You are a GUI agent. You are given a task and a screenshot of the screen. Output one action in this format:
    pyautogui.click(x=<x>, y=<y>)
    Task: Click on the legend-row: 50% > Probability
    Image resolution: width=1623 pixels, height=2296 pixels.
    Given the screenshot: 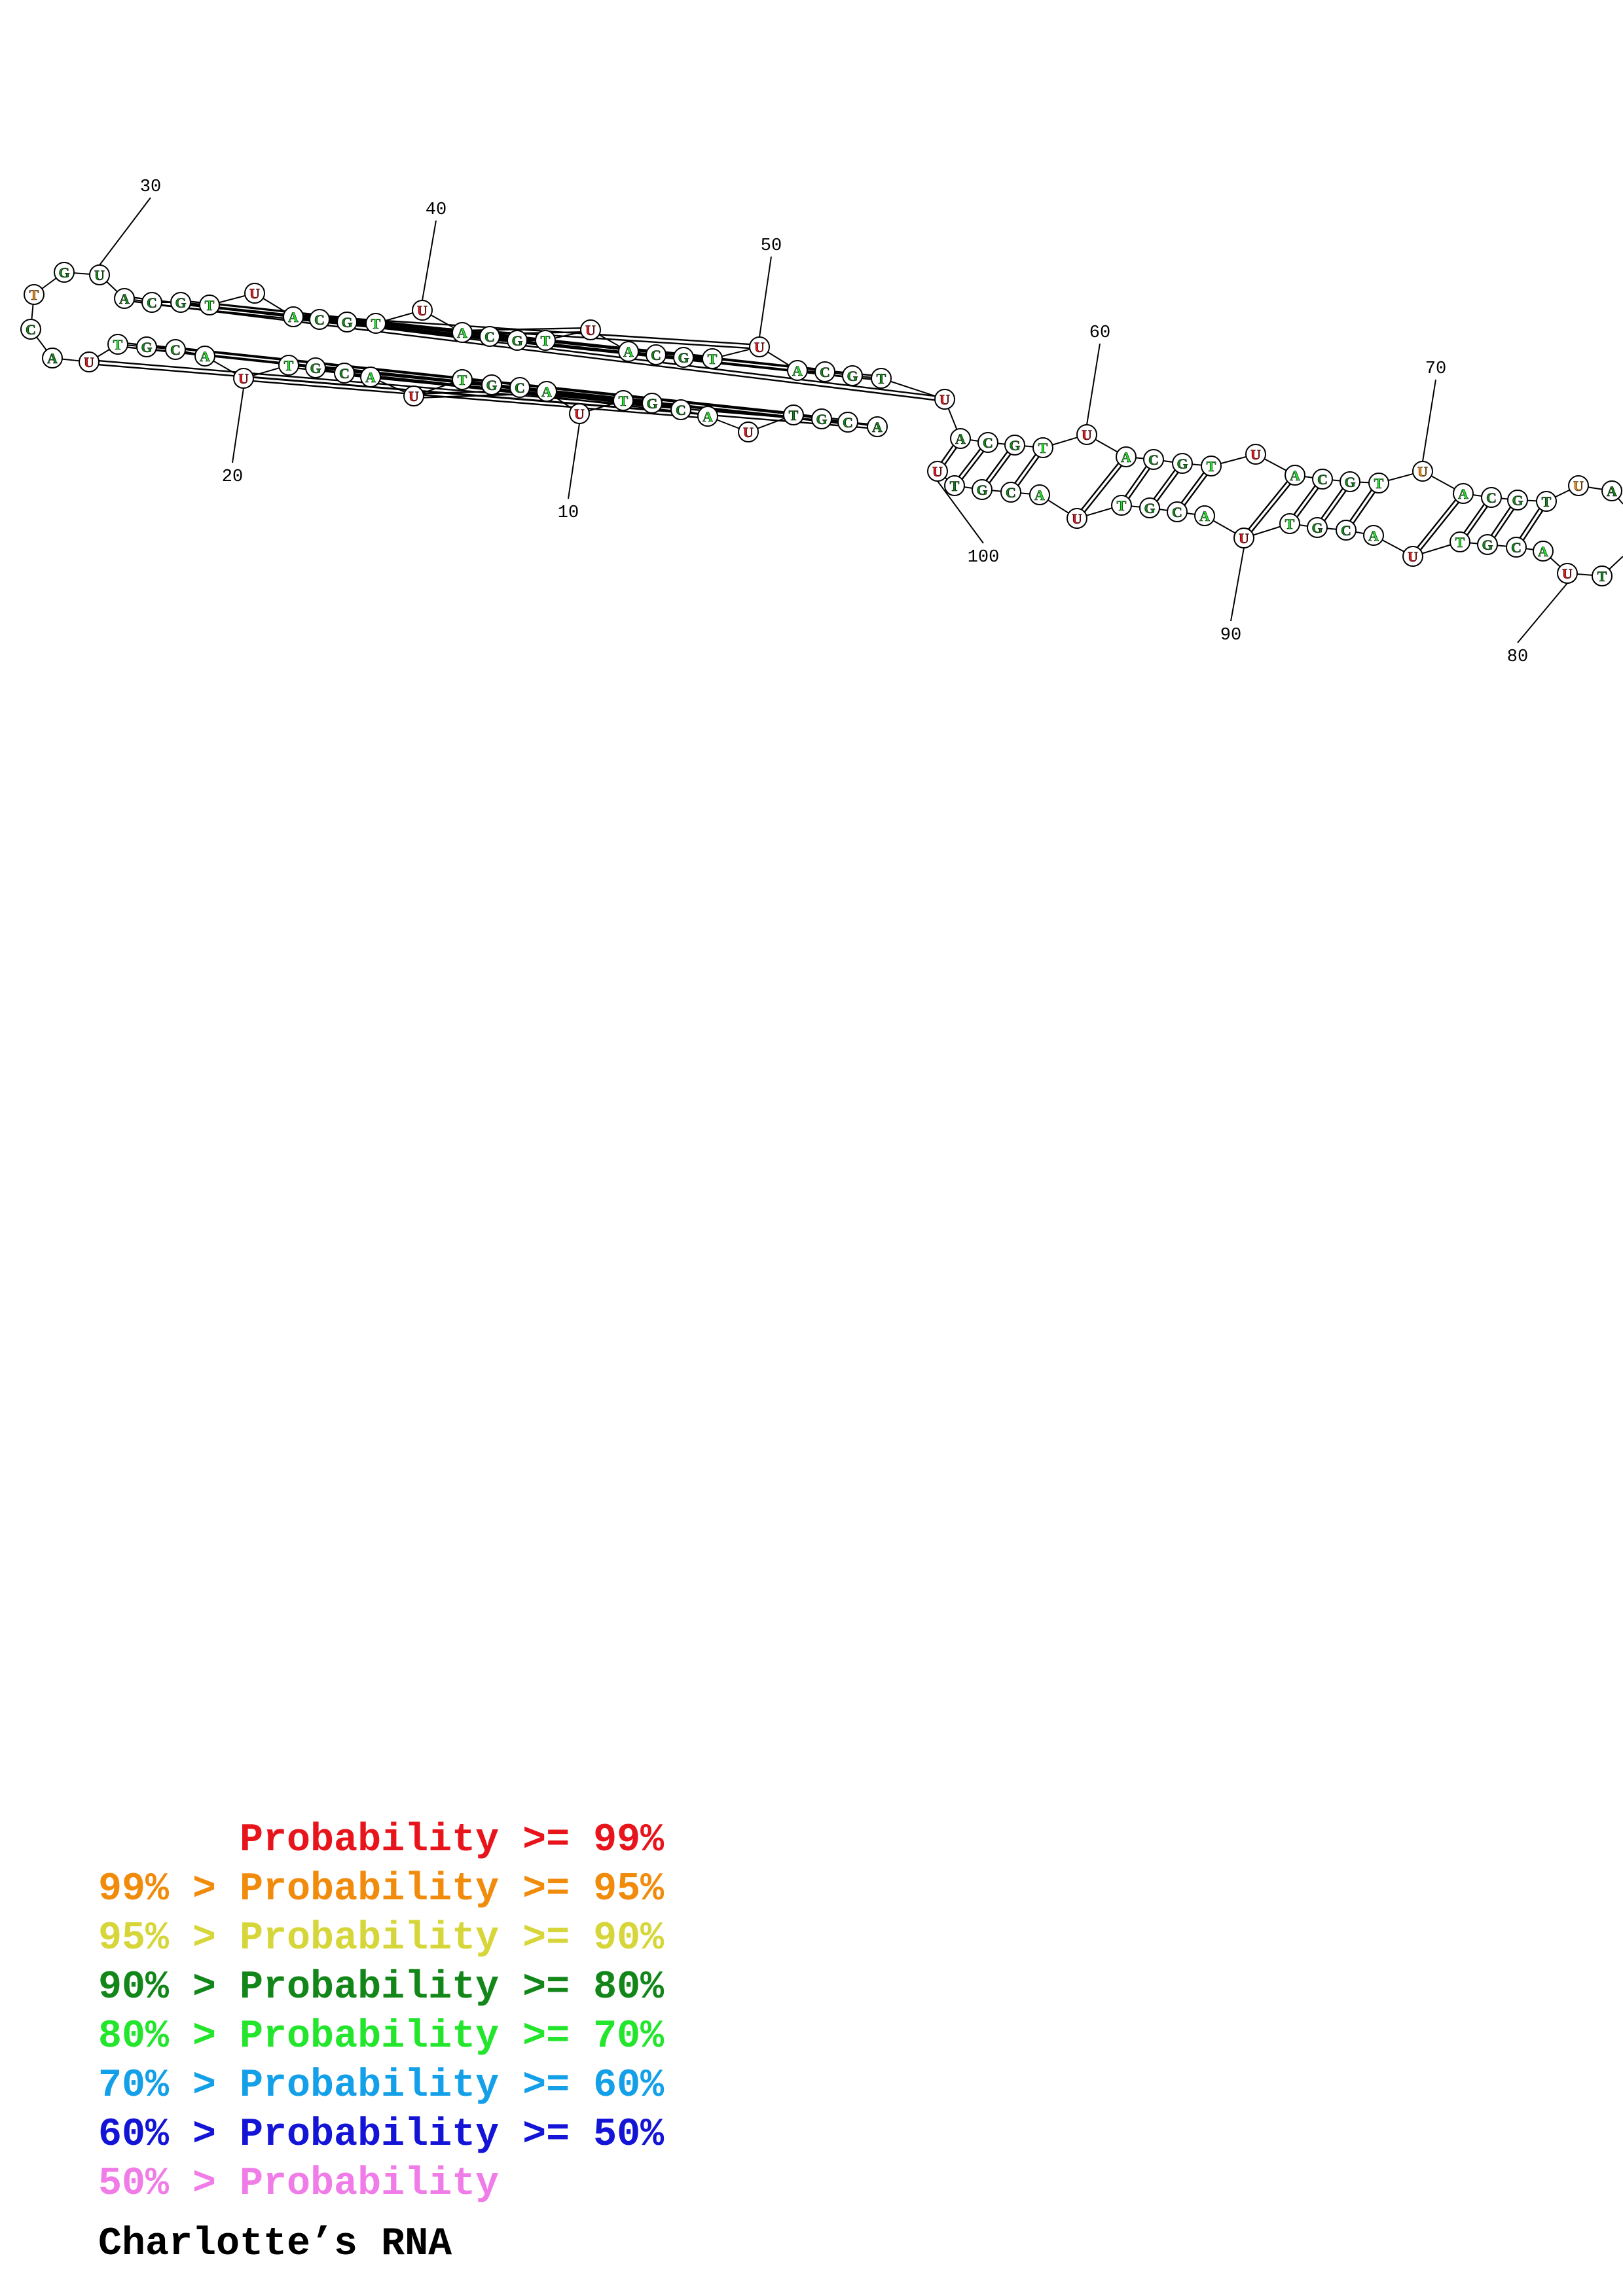 What is the action you would take?
    pyautogui.click(x=299, y=2184)
    